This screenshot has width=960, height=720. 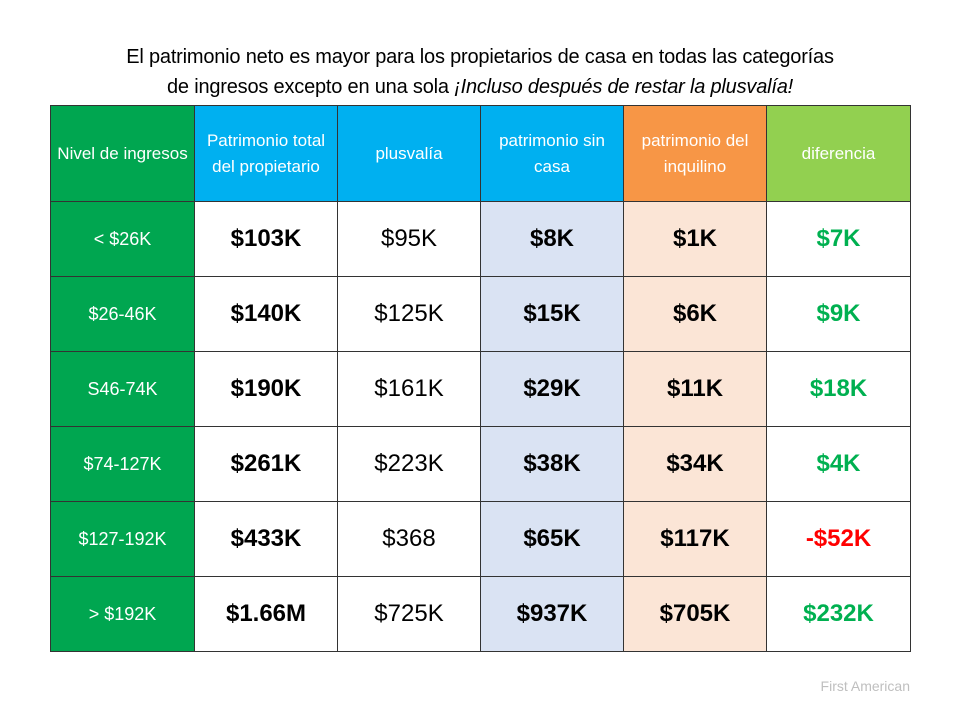 I want to click on table-row: $127-192K $433K $368 $65K $117K -$52K, so click(x=480, y=539).